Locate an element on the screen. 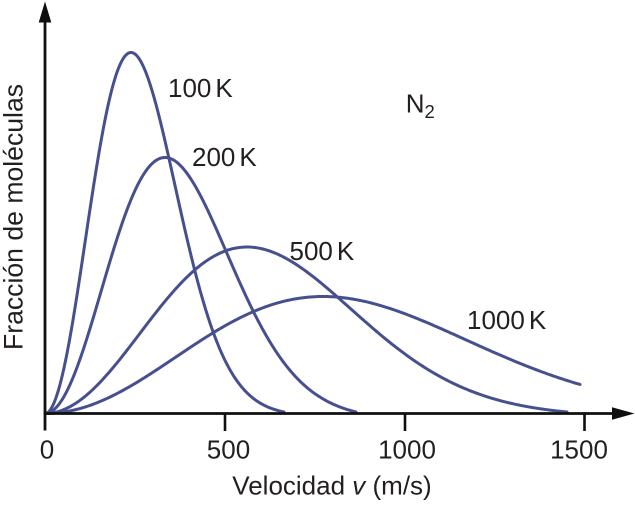  svg-text: Velocidad v (m/s) is located at coordinates (331, 486).